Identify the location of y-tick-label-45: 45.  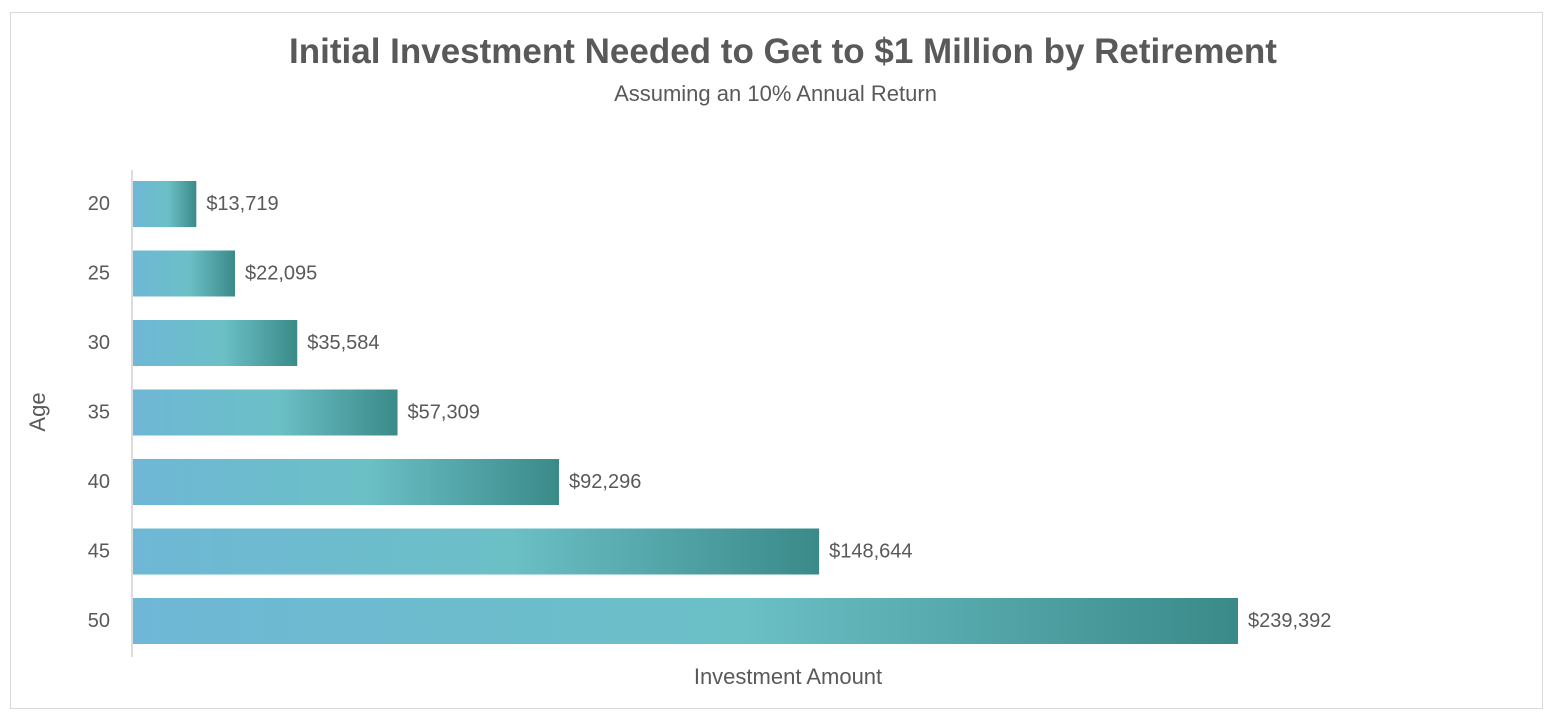
(99, 552).